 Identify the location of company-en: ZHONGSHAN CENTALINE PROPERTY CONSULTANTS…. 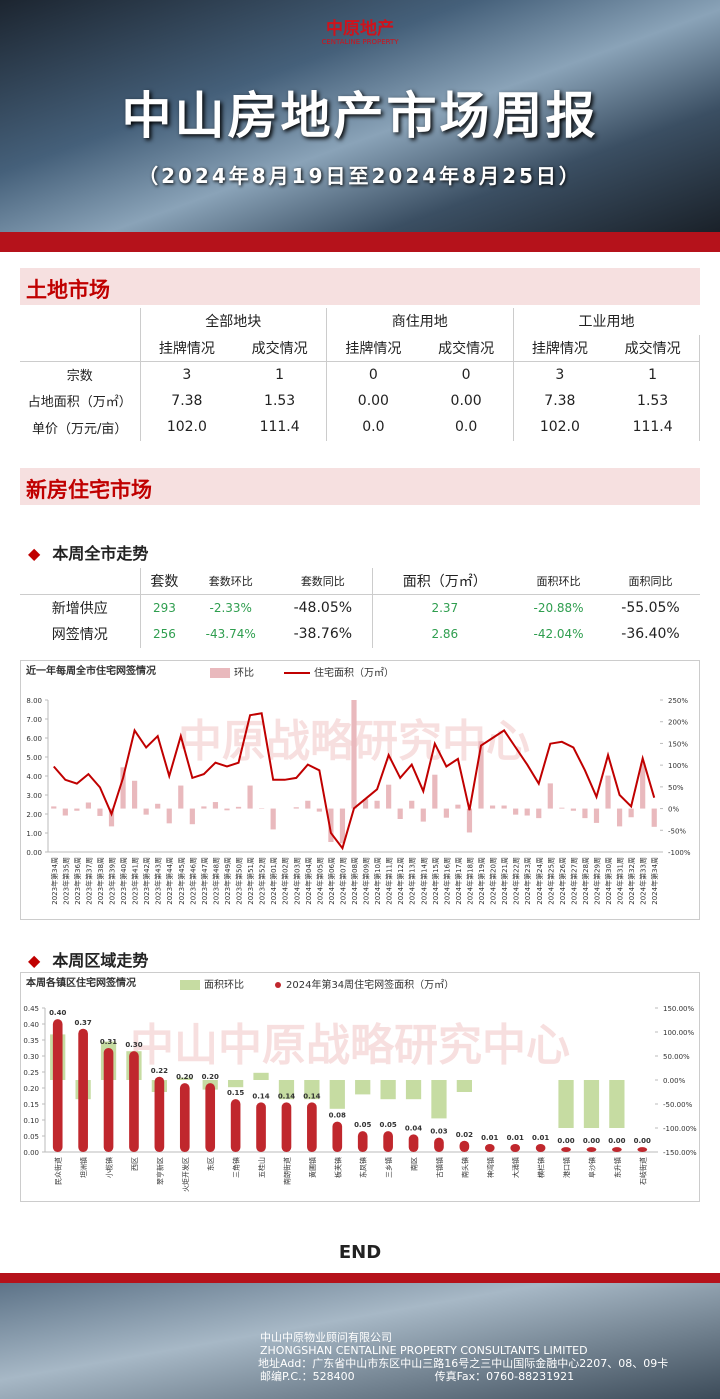
(424, 1350).